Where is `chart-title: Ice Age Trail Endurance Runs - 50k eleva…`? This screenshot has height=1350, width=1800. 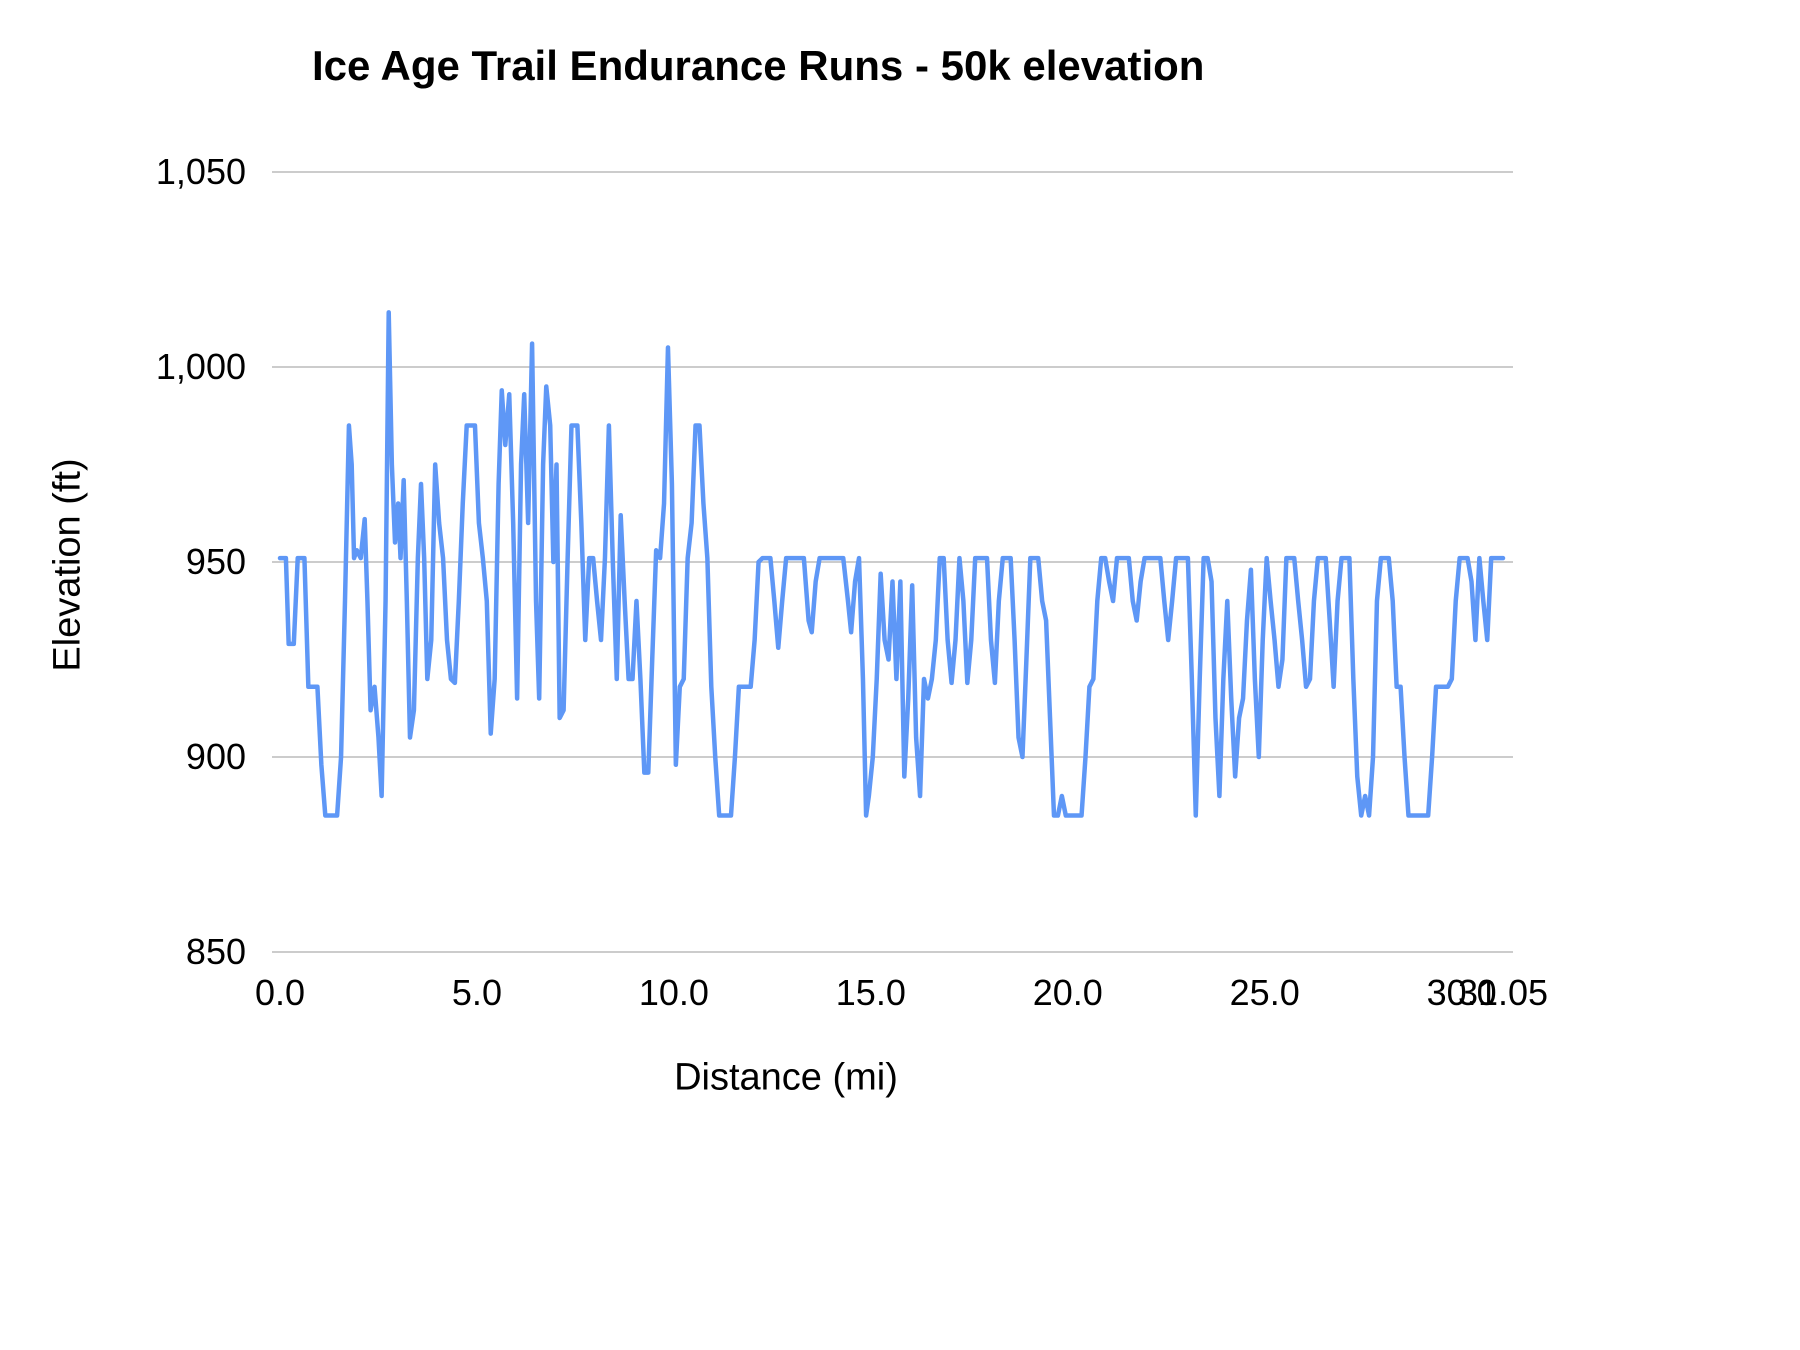 chart-title: Ice Age Trail Endurance Runs - 50k eleva… is located at coordinates (758, 65).